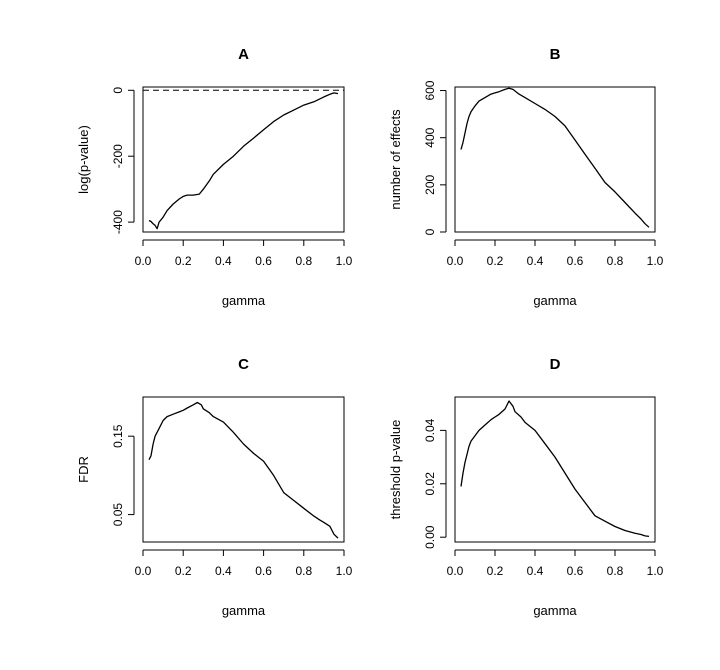 This screenshot has width=720, height=670. What do you see at coordinates (243, 364) in the screenshot?
I see `panel-title: C` at bounding box center [243, 364].